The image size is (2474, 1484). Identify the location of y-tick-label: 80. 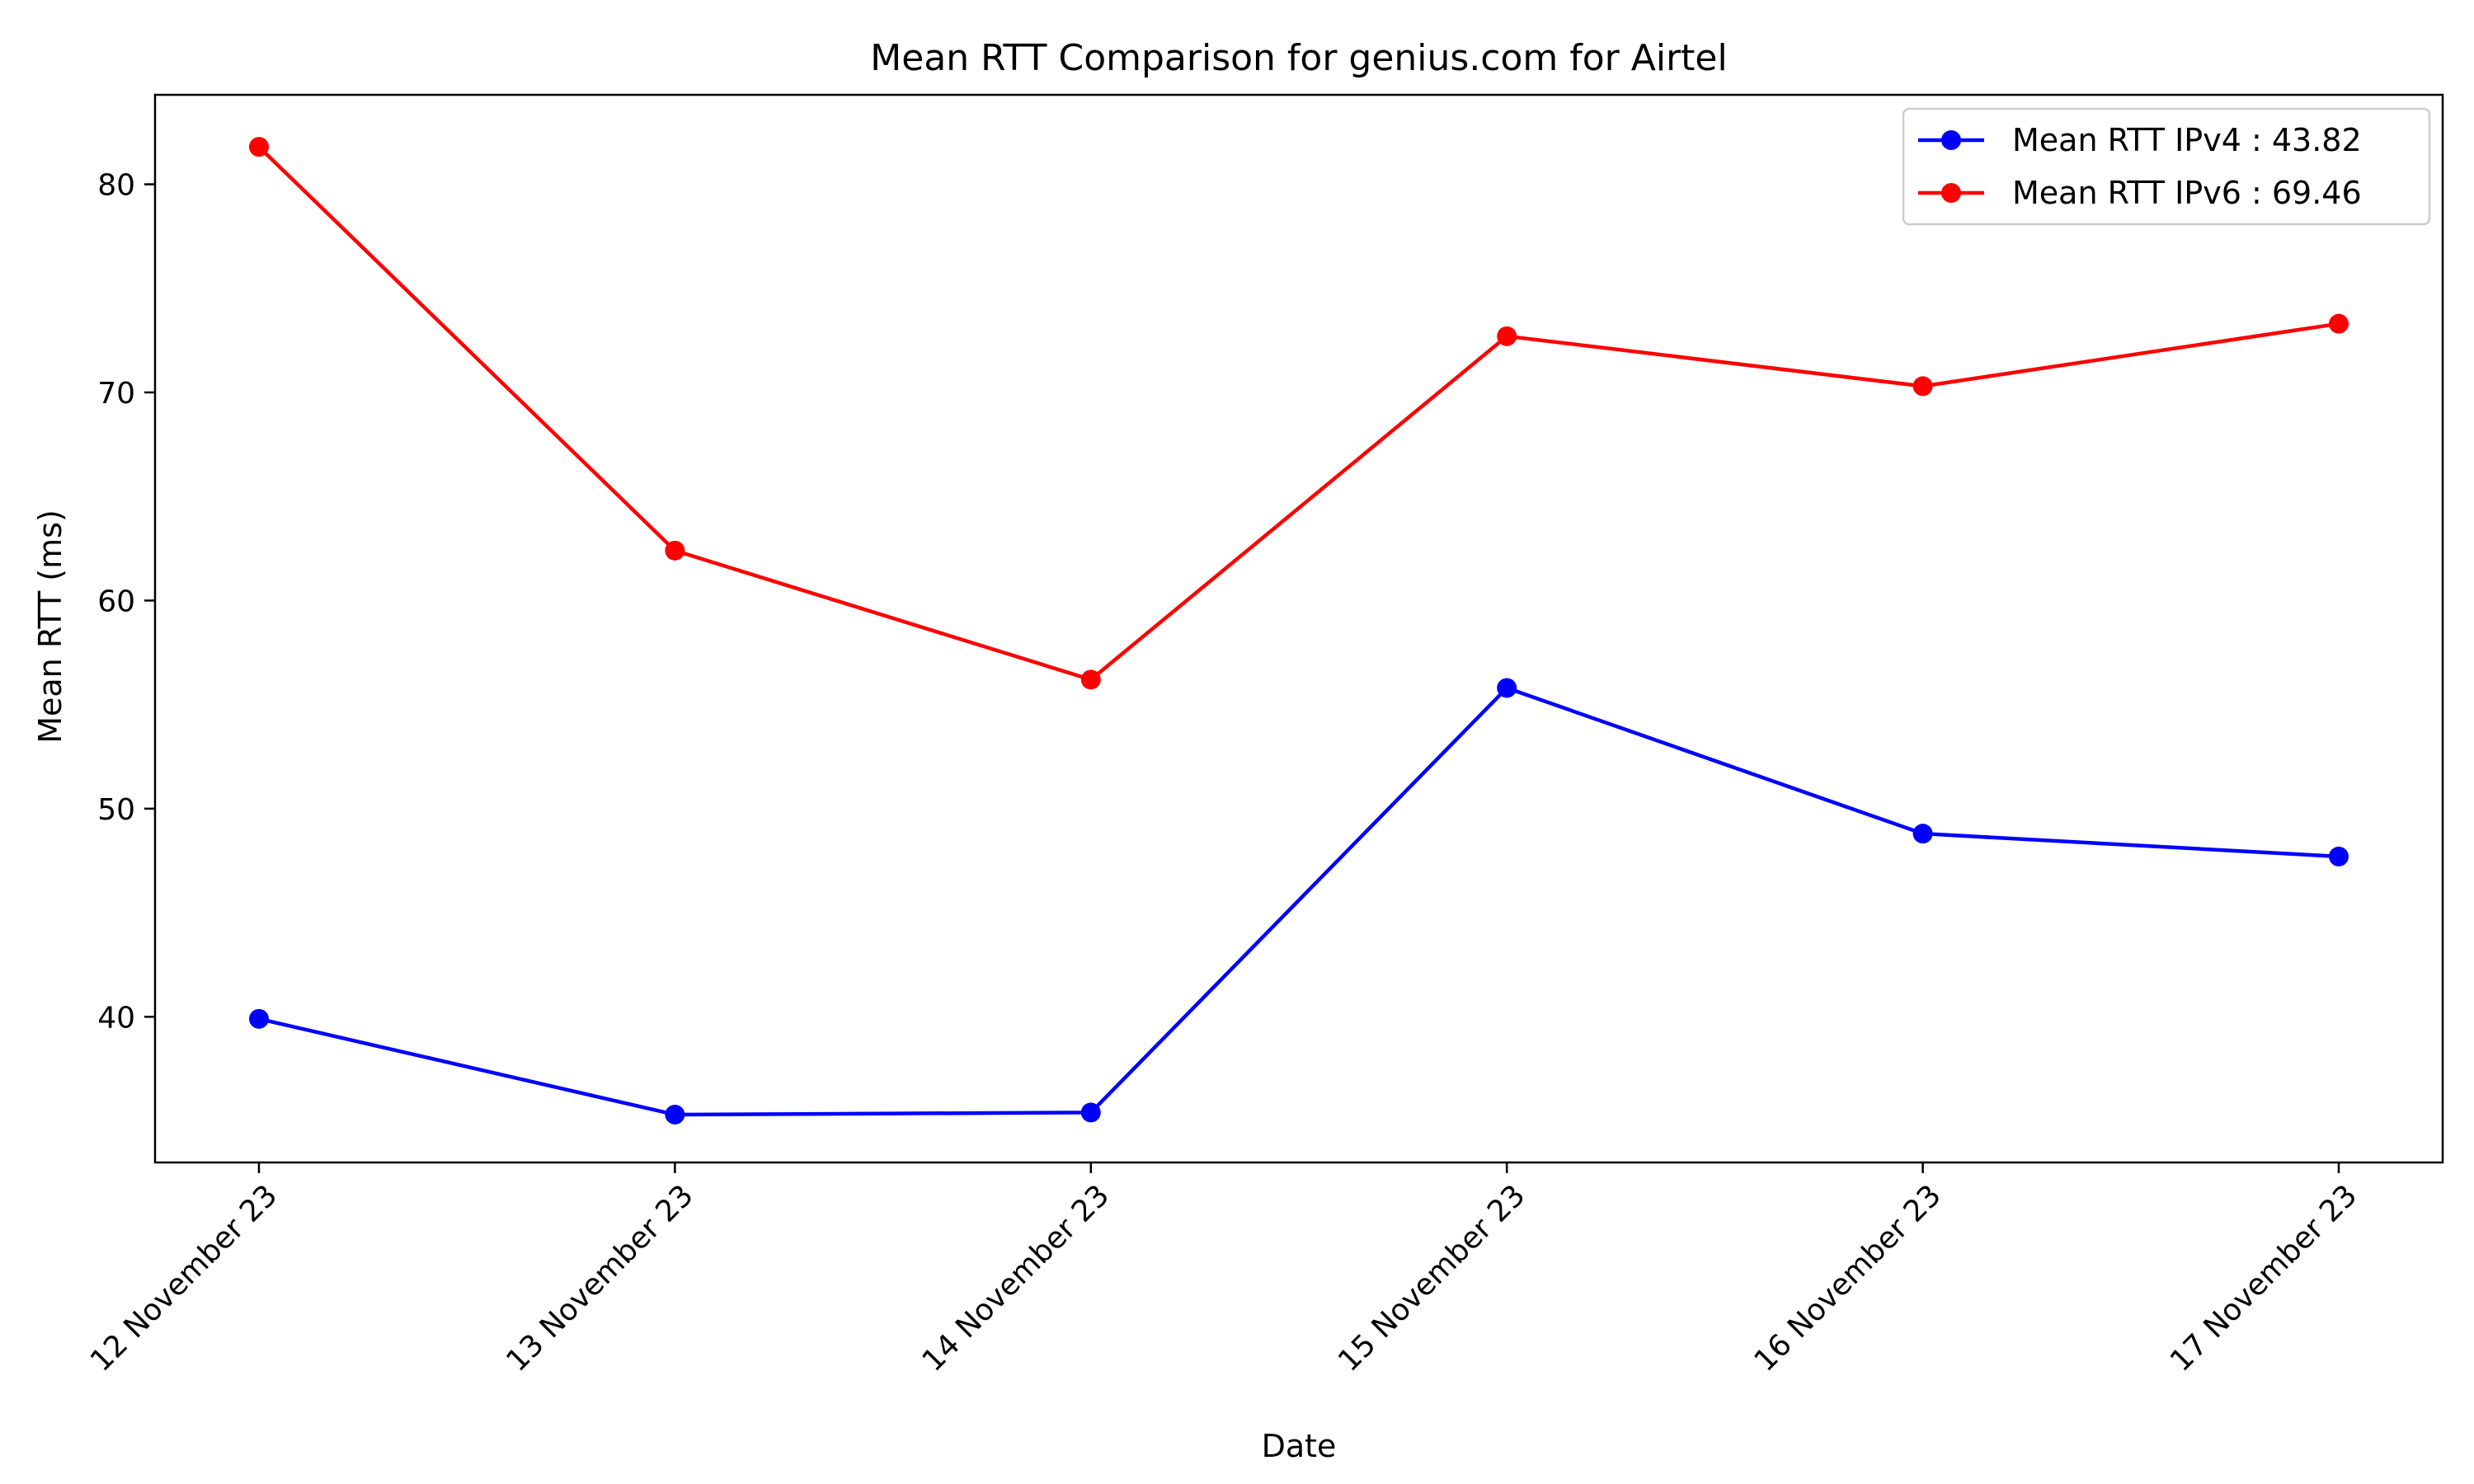
(116, 186).